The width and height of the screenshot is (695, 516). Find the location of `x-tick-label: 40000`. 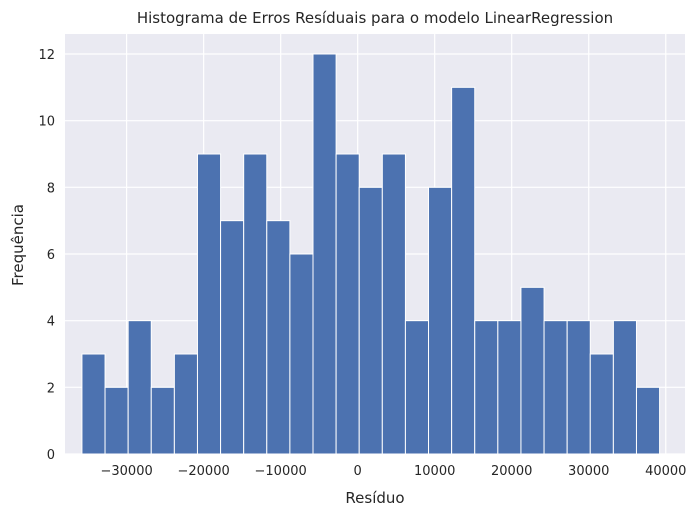

x-tick-label: 40000 is located at coordinates (665, 471).